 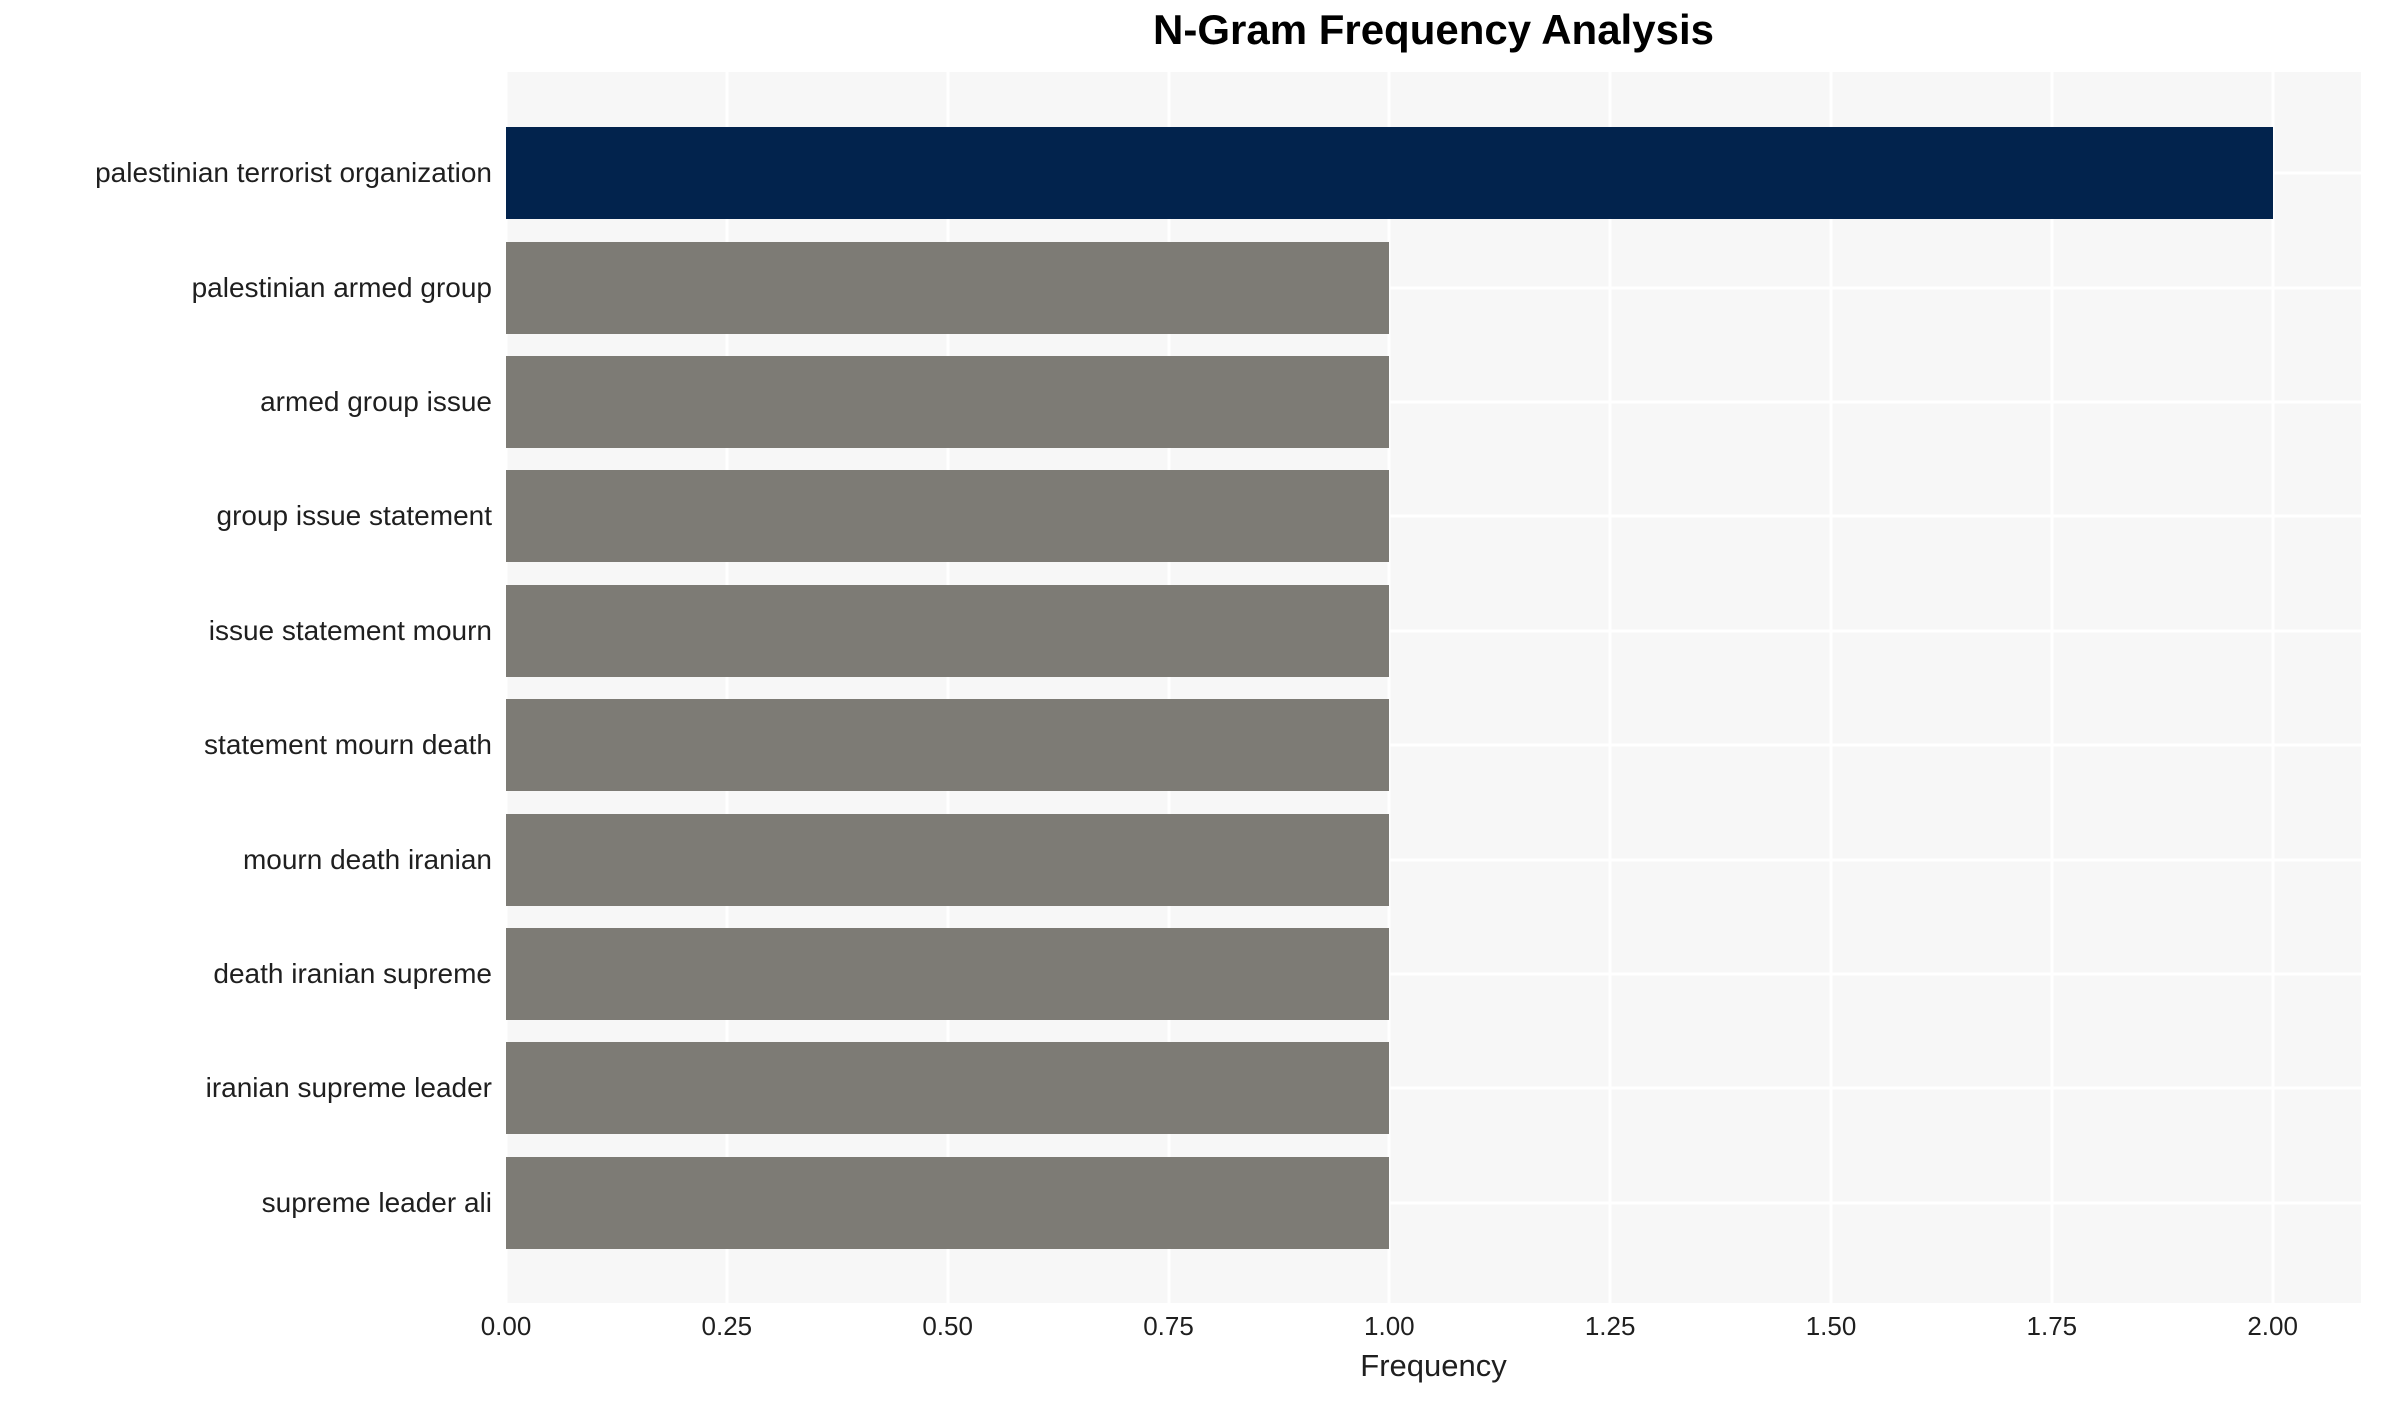 What do you see at coordinates (727, 1326) in the screenshot?
I see `x-tick-label: 0.25` at bounding box center [727, 1326].